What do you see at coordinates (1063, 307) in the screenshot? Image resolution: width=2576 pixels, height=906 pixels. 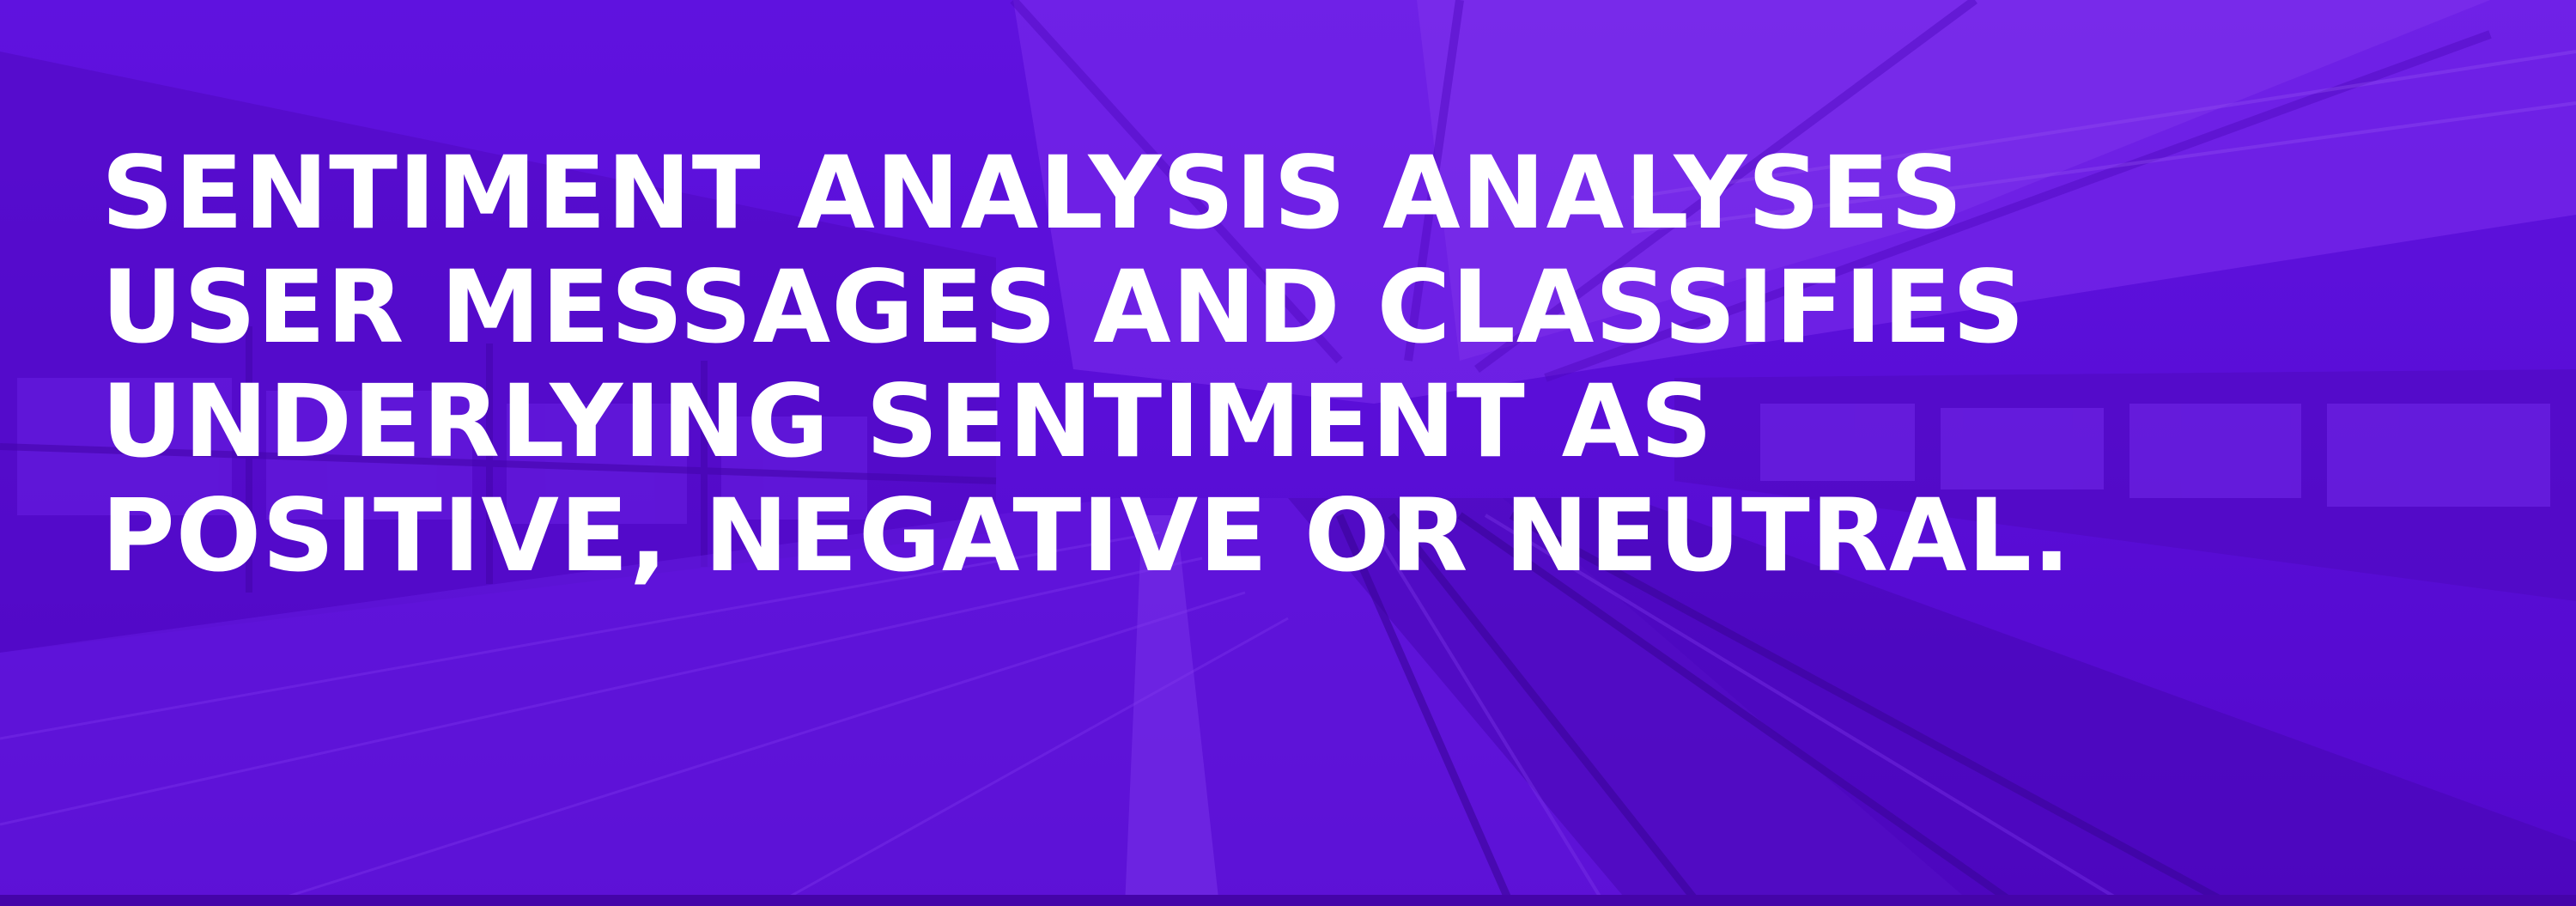 I see `headline-line-2: USER MESSAGES AND CLASSIFIES` at bounding box center [1063, 307].